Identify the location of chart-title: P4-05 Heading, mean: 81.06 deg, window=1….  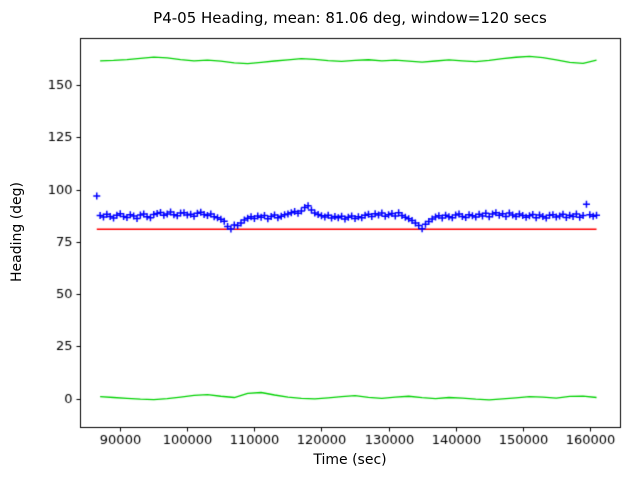
(350, 18).